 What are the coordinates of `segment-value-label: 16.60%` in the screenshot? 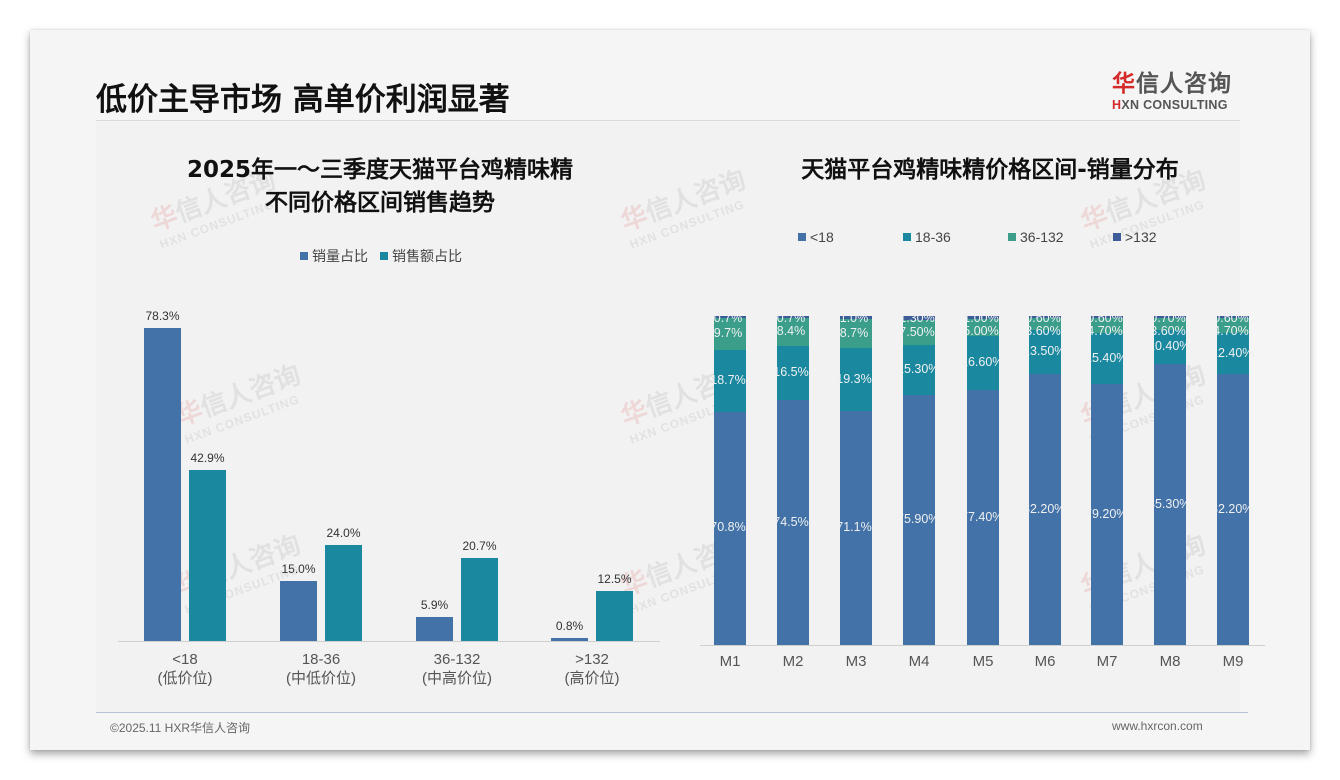 It's located at (982, 362).